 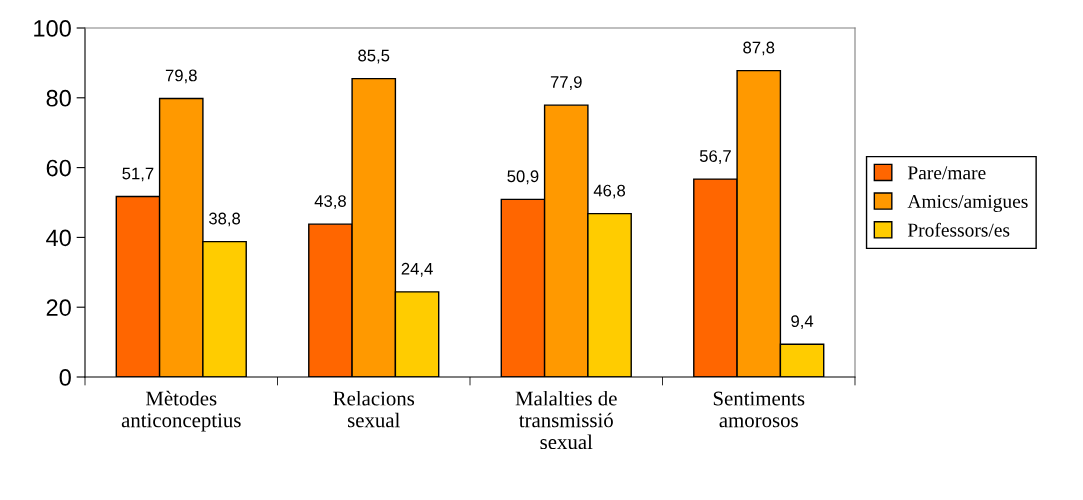 What do you see at coordinates (181, 76) in the screenshot?
I see `data-label: 79,8` at bounding box center [181, 76].